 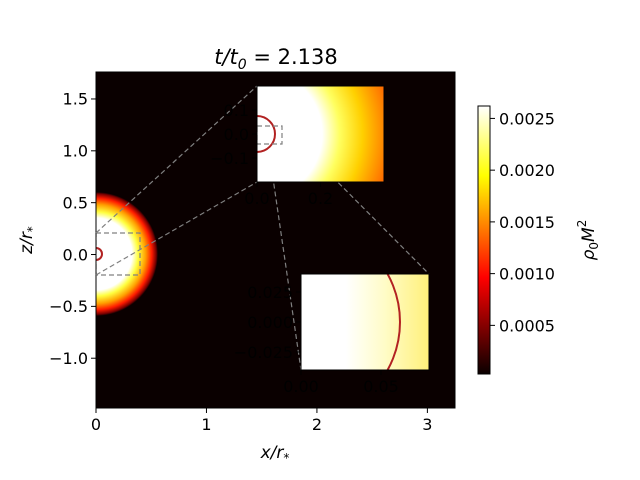 What do you see at coordinates (365, 322) in the screenshot?
I see `inset-bottom-field` at bounding box center [365, 322].